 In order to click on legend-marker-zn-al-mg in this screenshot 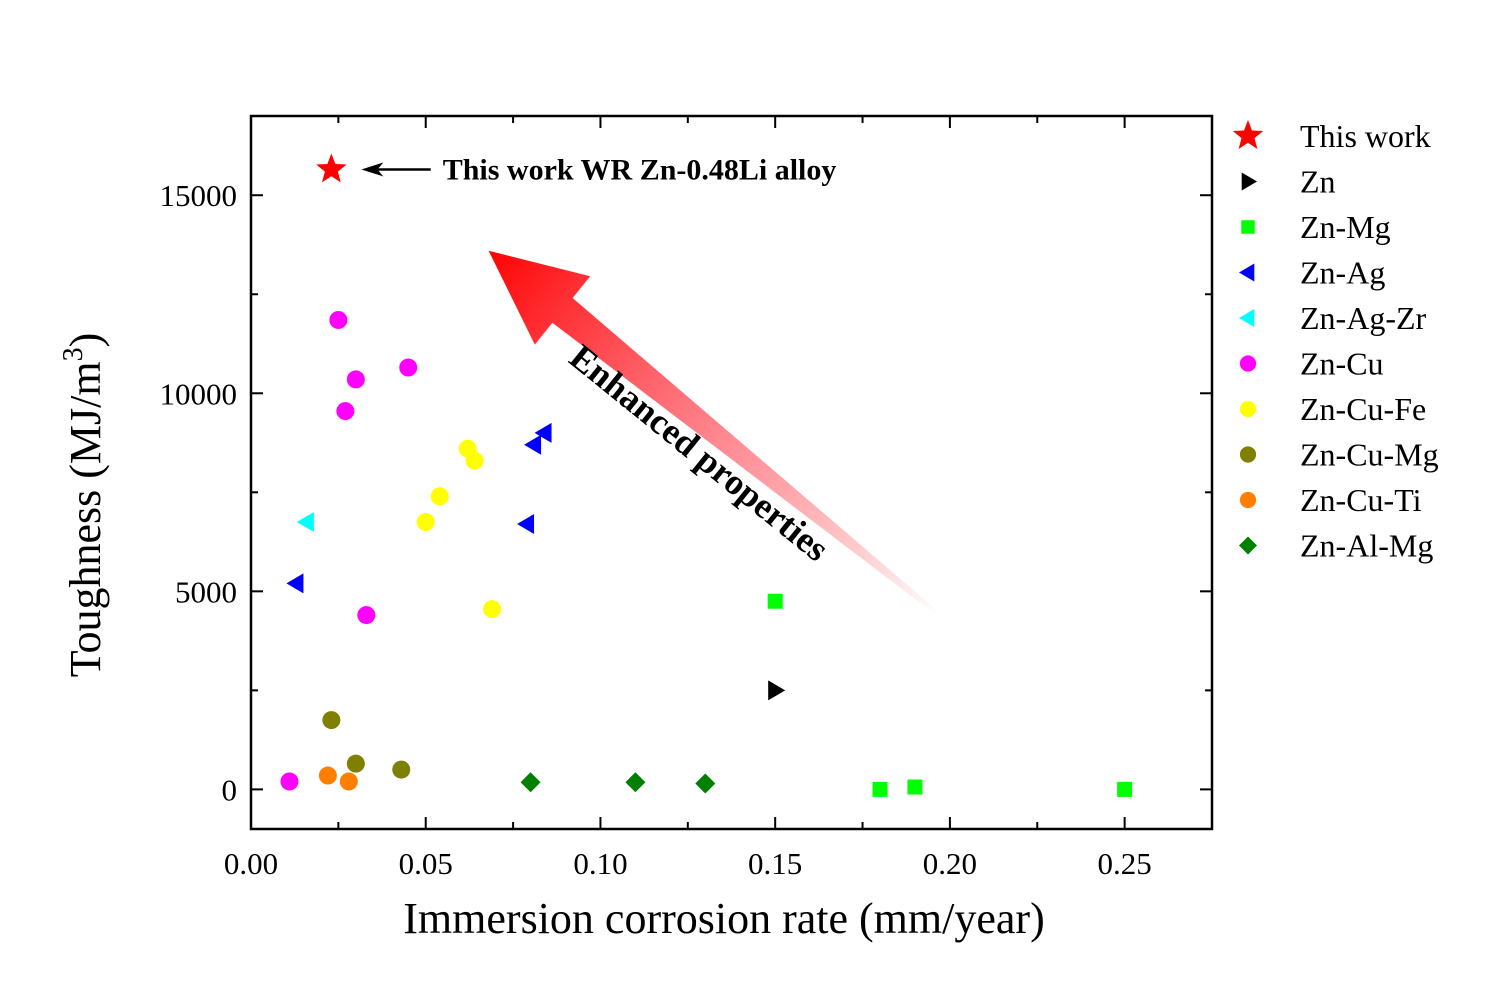, I will do `click(1248, 545)`.